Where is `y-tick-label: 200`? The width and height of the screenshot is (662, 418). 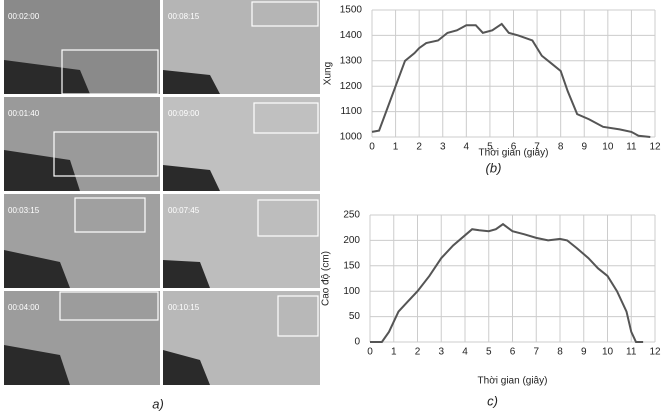
y-tick-label: 200 is located at coordinates (351, 240).